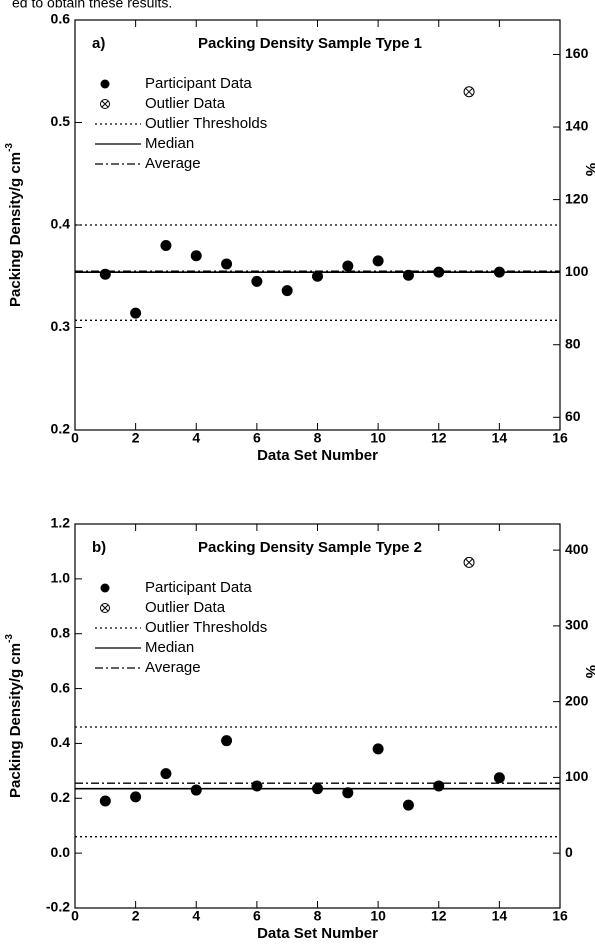 This screenshot has height=950, width=595. I want to click on y-tick-label: 1.0, so click(61, 578).